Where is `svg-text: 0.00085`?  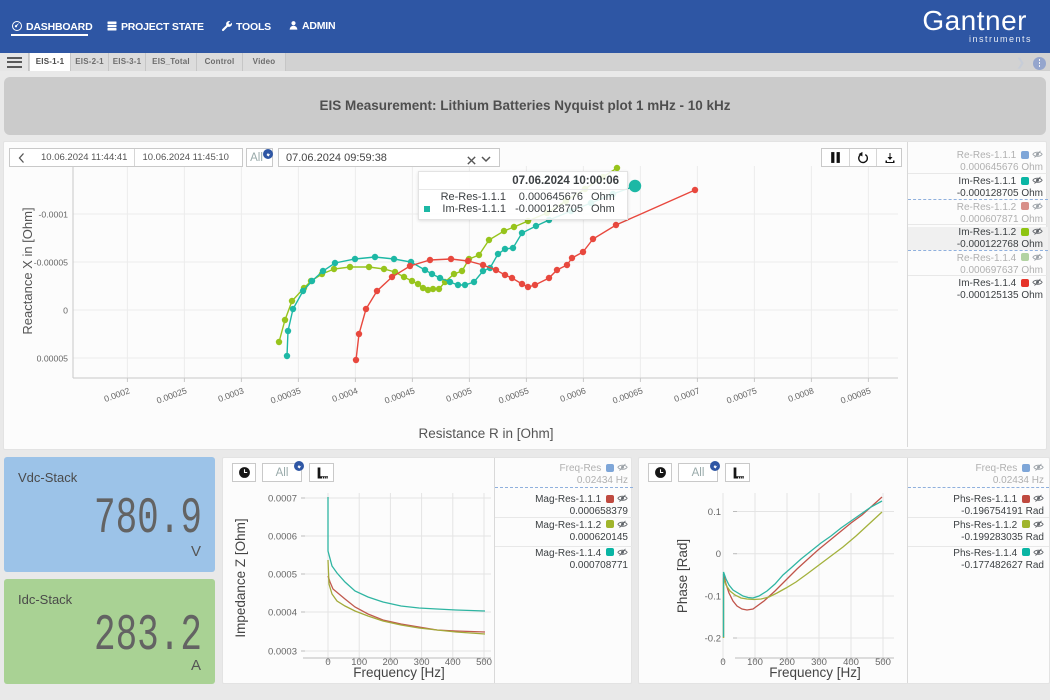
svg-text: 0.00085 is located at coordinates (855, 395).